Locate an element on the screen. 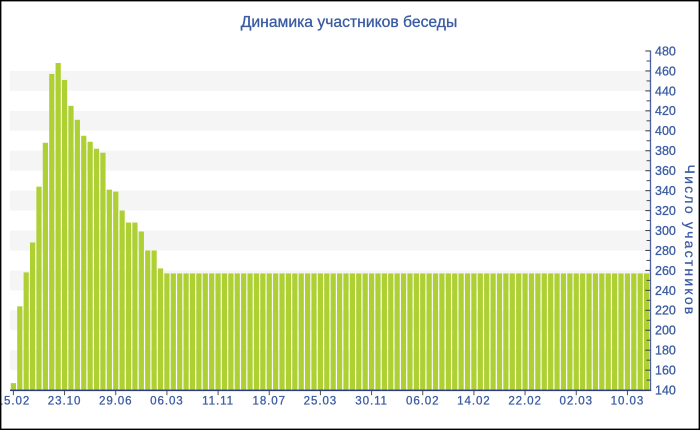 The image size is (700, 430). svg-text: 30.11 is located at coordinates (371, 400).